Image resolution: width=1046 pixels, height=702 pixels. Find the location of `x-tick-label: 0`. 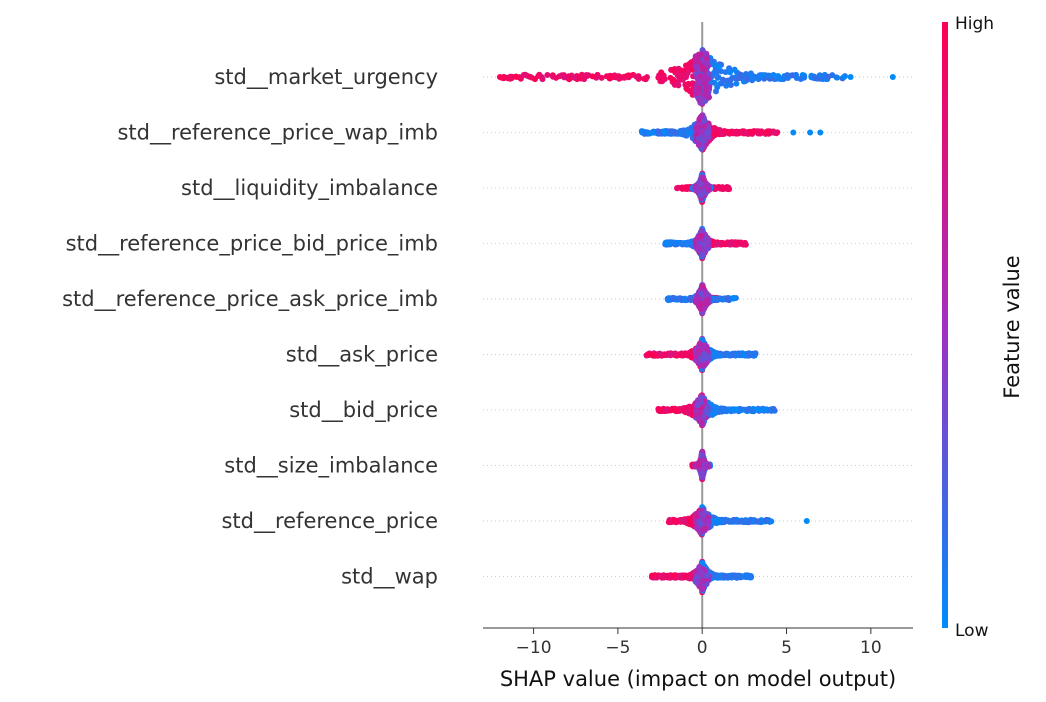

x-tick-label: 0 is located at coordinates (702, 648).